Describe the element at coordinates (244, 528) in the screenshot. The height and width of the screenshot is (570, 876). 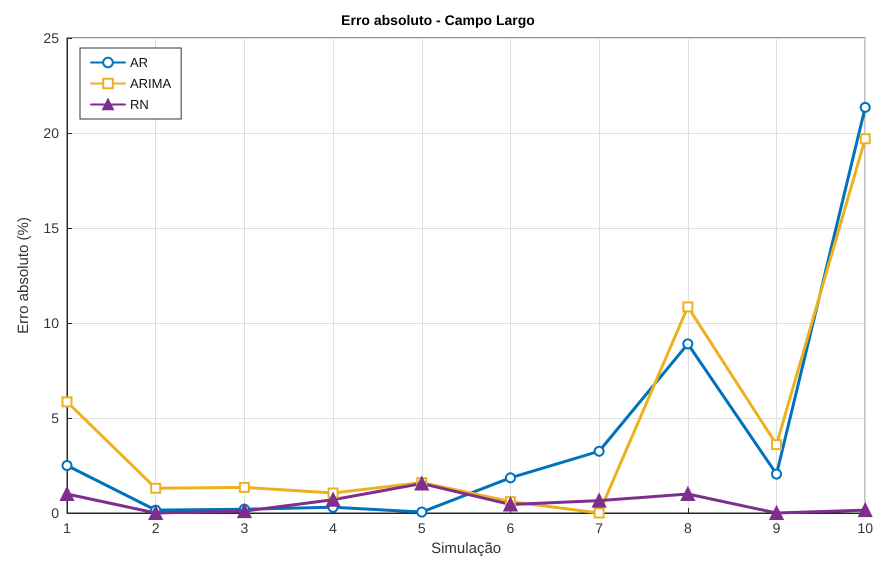
I see `x-tick-label: 3` at that location.